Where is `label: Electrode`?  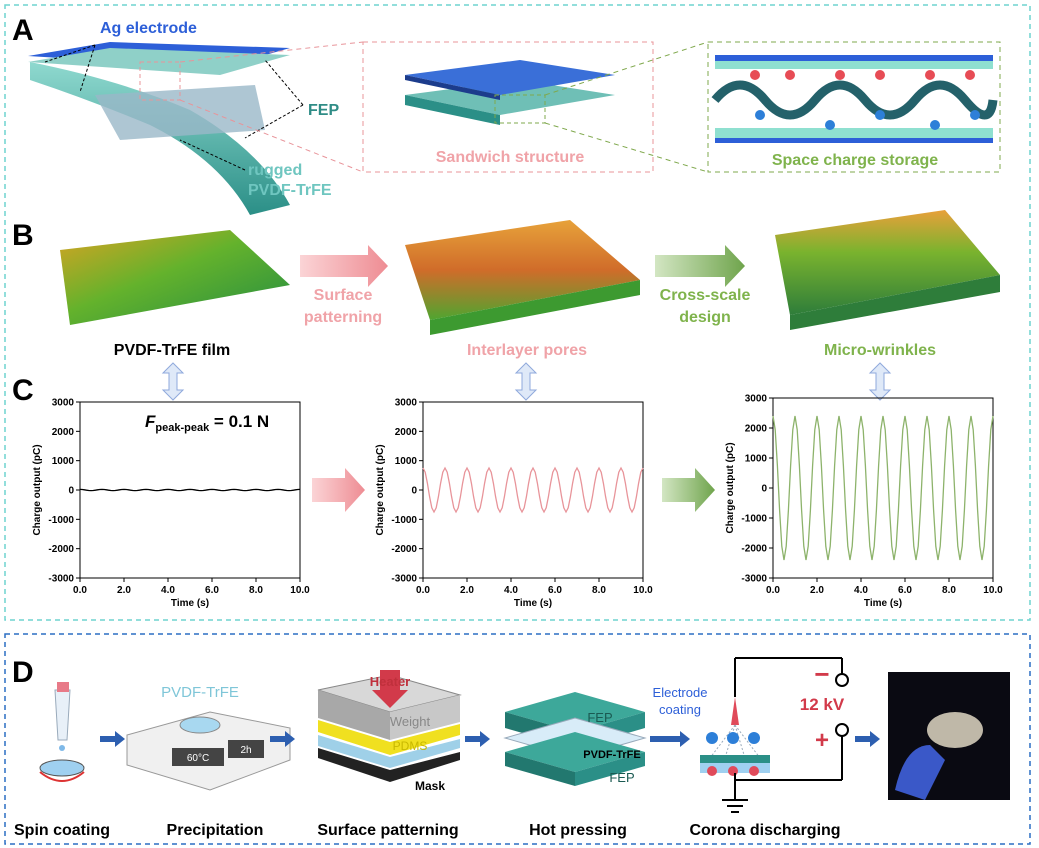
label: Electrode is located at coordinates (680, 692).